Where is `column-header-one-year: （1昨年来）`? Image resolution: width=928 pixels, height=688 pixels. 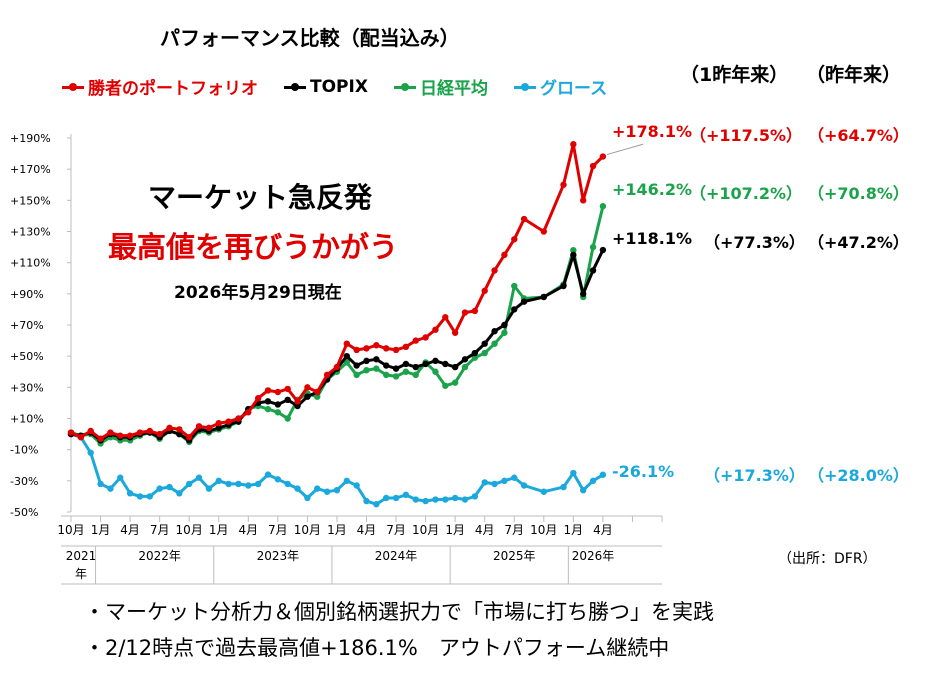
column-header-one-year: （1昨年来） is located at coordinates (734, 75).